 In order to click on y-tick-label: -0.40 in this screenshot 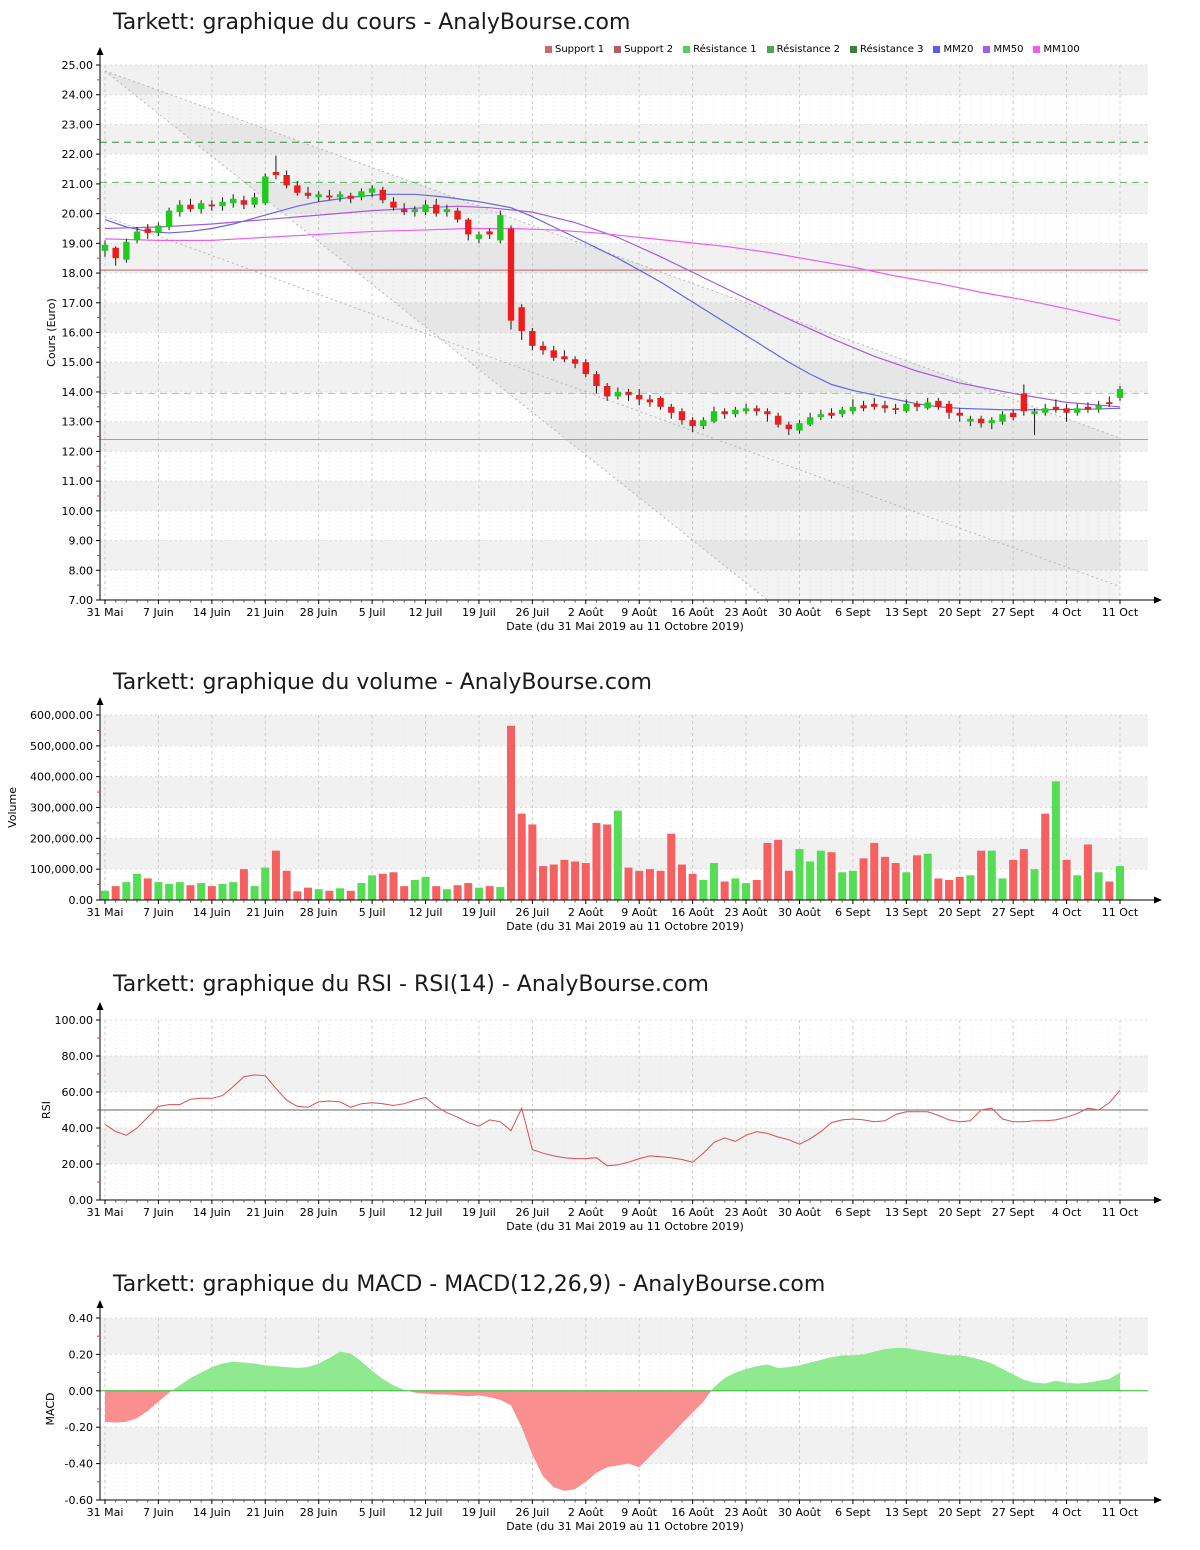, I will do `click(79, 1464)`.